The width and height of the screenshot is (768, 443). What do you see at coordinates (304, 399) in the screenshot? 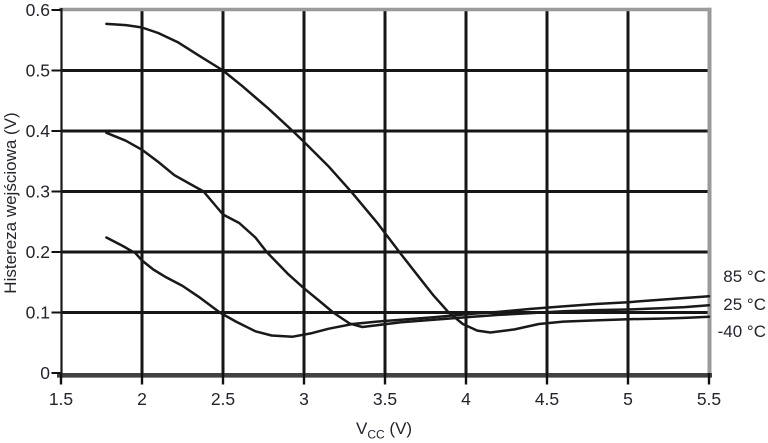
I see `x-tick-label: 3` at bounding box center [304, 399].